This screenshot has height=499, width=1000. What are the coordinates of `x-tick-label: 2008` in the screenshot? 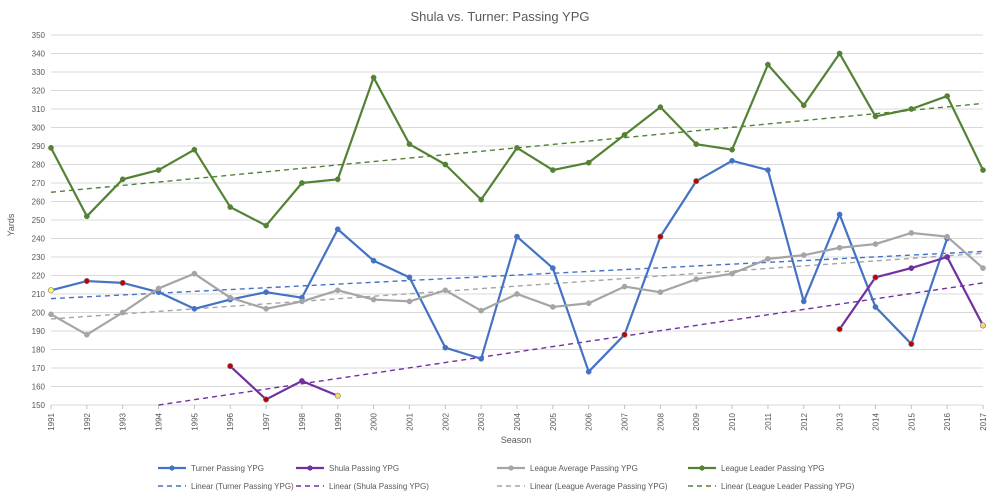 It's located at (660, 421).